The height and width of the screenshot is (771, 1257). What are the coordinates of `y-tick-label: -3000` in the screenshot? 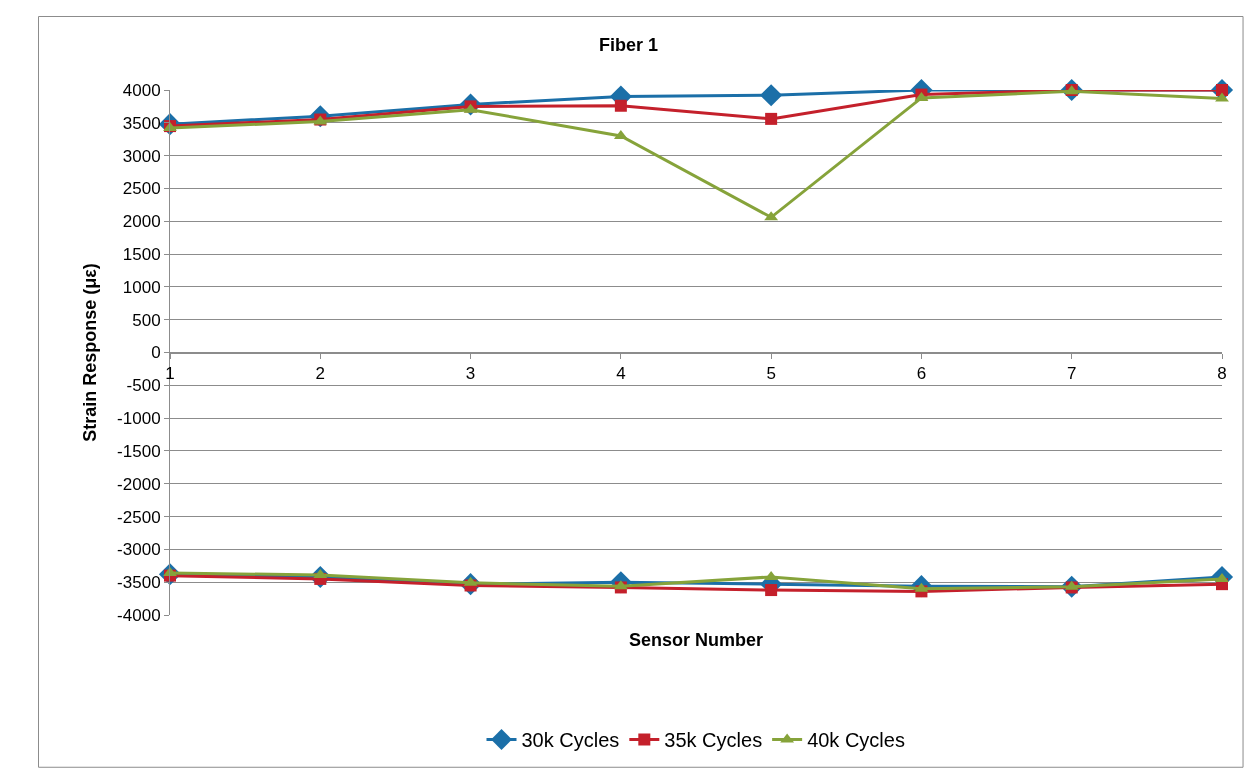 It's located at (139, 550).